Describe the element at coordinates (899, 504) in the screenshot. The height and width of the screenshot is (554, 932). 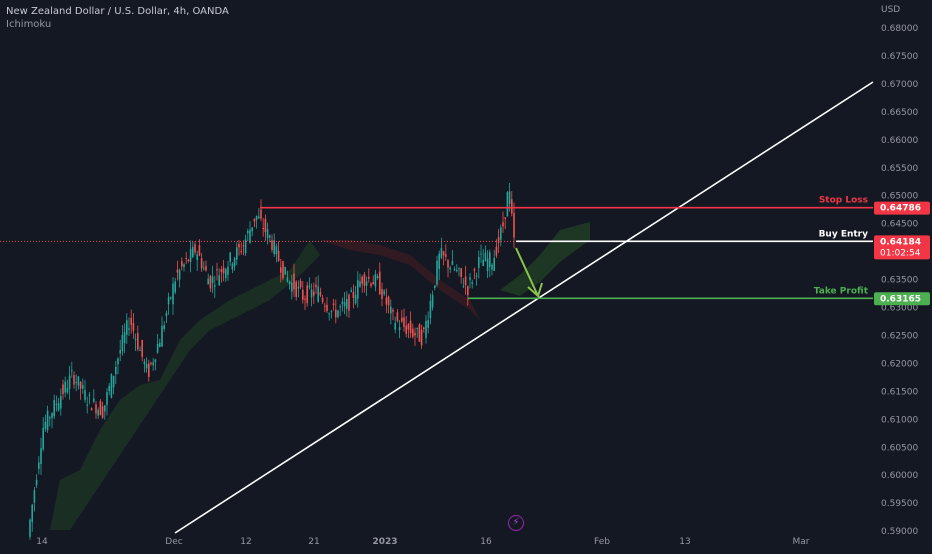
I see `price-tick-label: 0.59500` at that location.